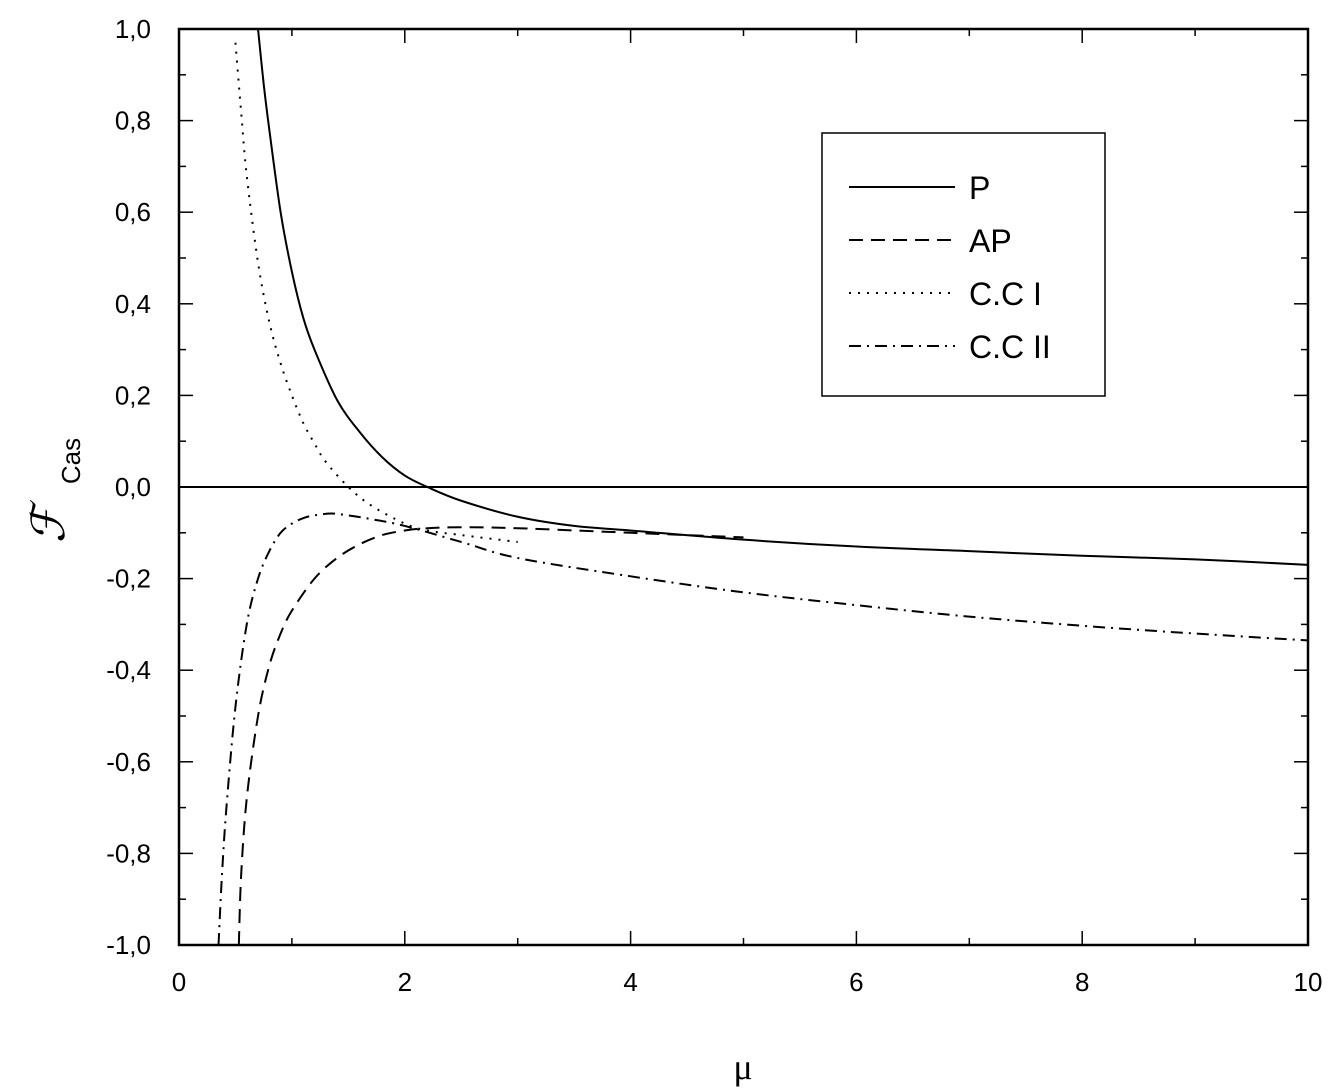 Image resolution: width=1343 pixels, height=1091 pixels. I want to click on legend-label: C.C II, so click(1010, 347).